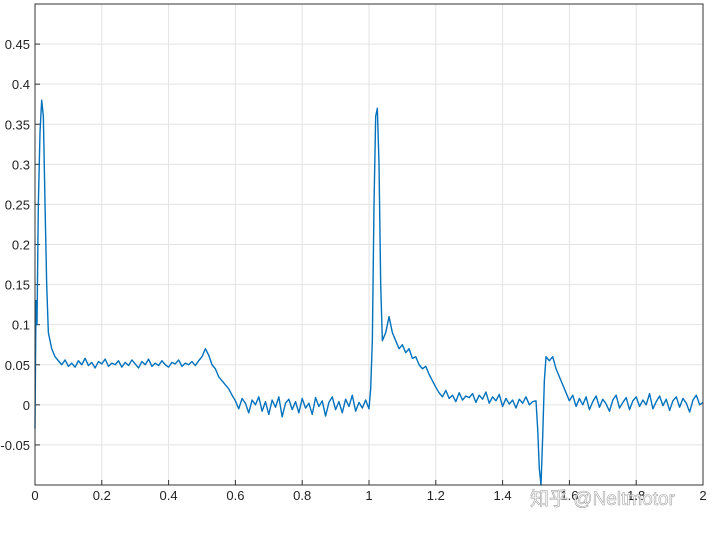  Describe the element at coordinates (15, 445) in the screenshot. I see `y-tick-label: -0.05` at that location.